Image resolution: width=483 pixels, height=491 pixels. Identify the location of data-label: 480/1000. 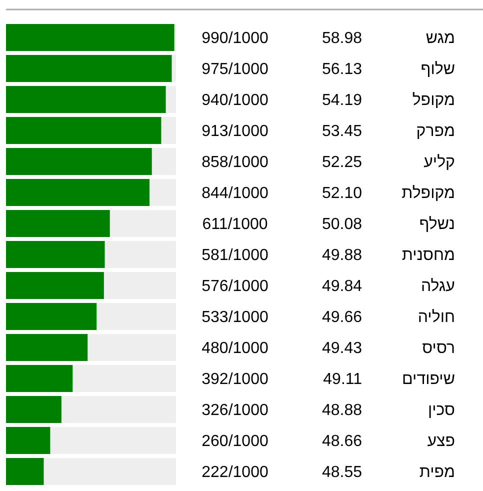
(235, 348).